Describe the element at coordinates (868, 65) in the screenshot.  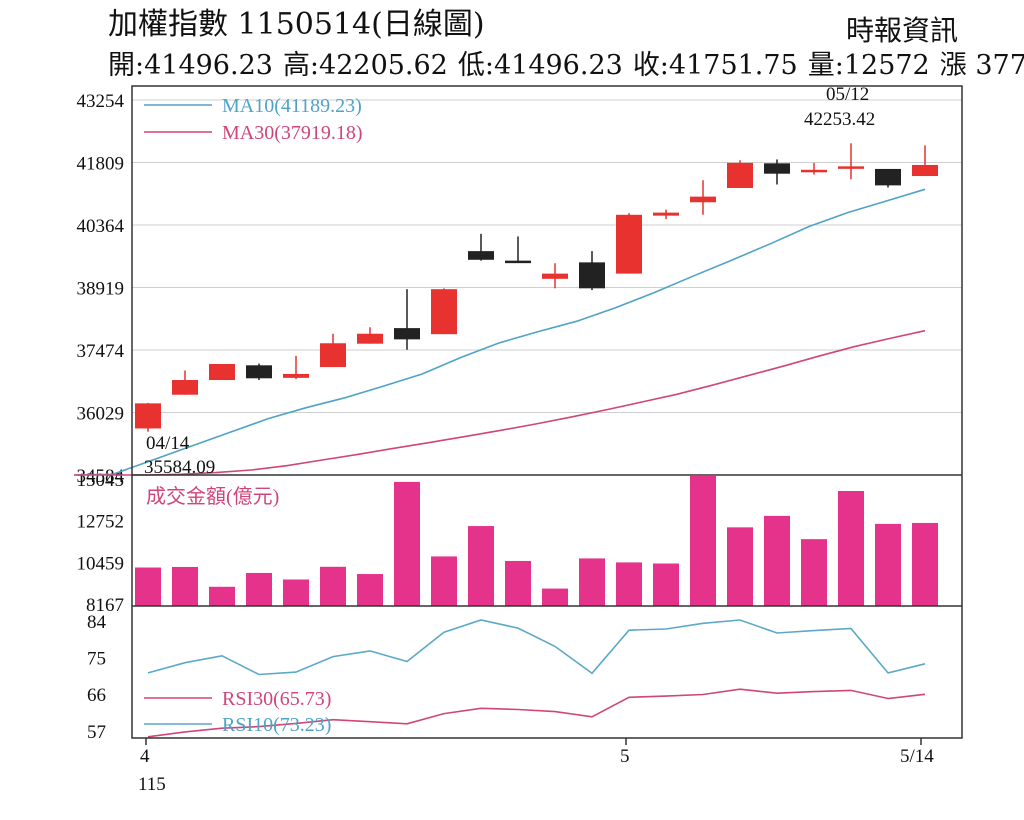
I see `volume-value: 量:12572` at that location.